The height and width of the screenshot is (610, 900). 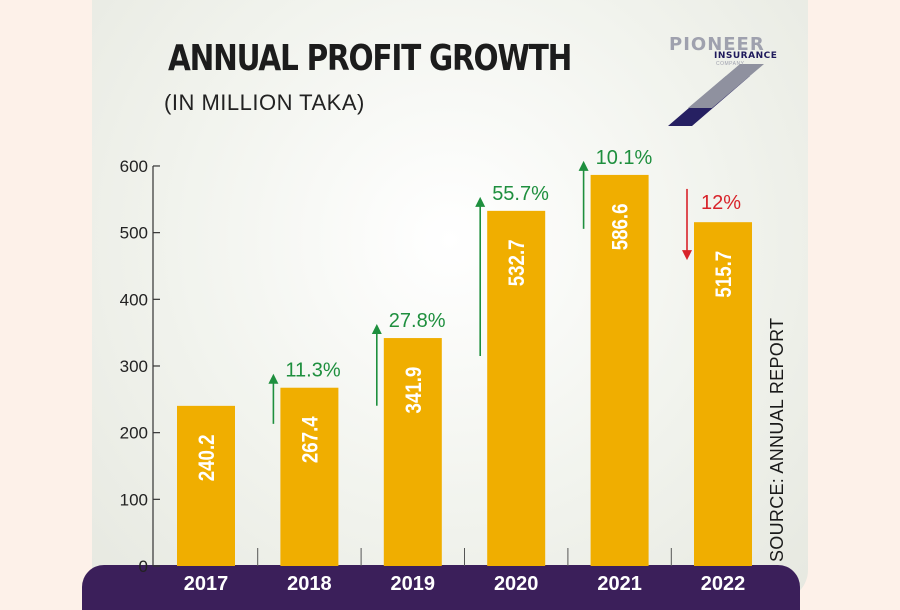 I want to click on x-tick-label: 2018, so click(x=309, y=584).